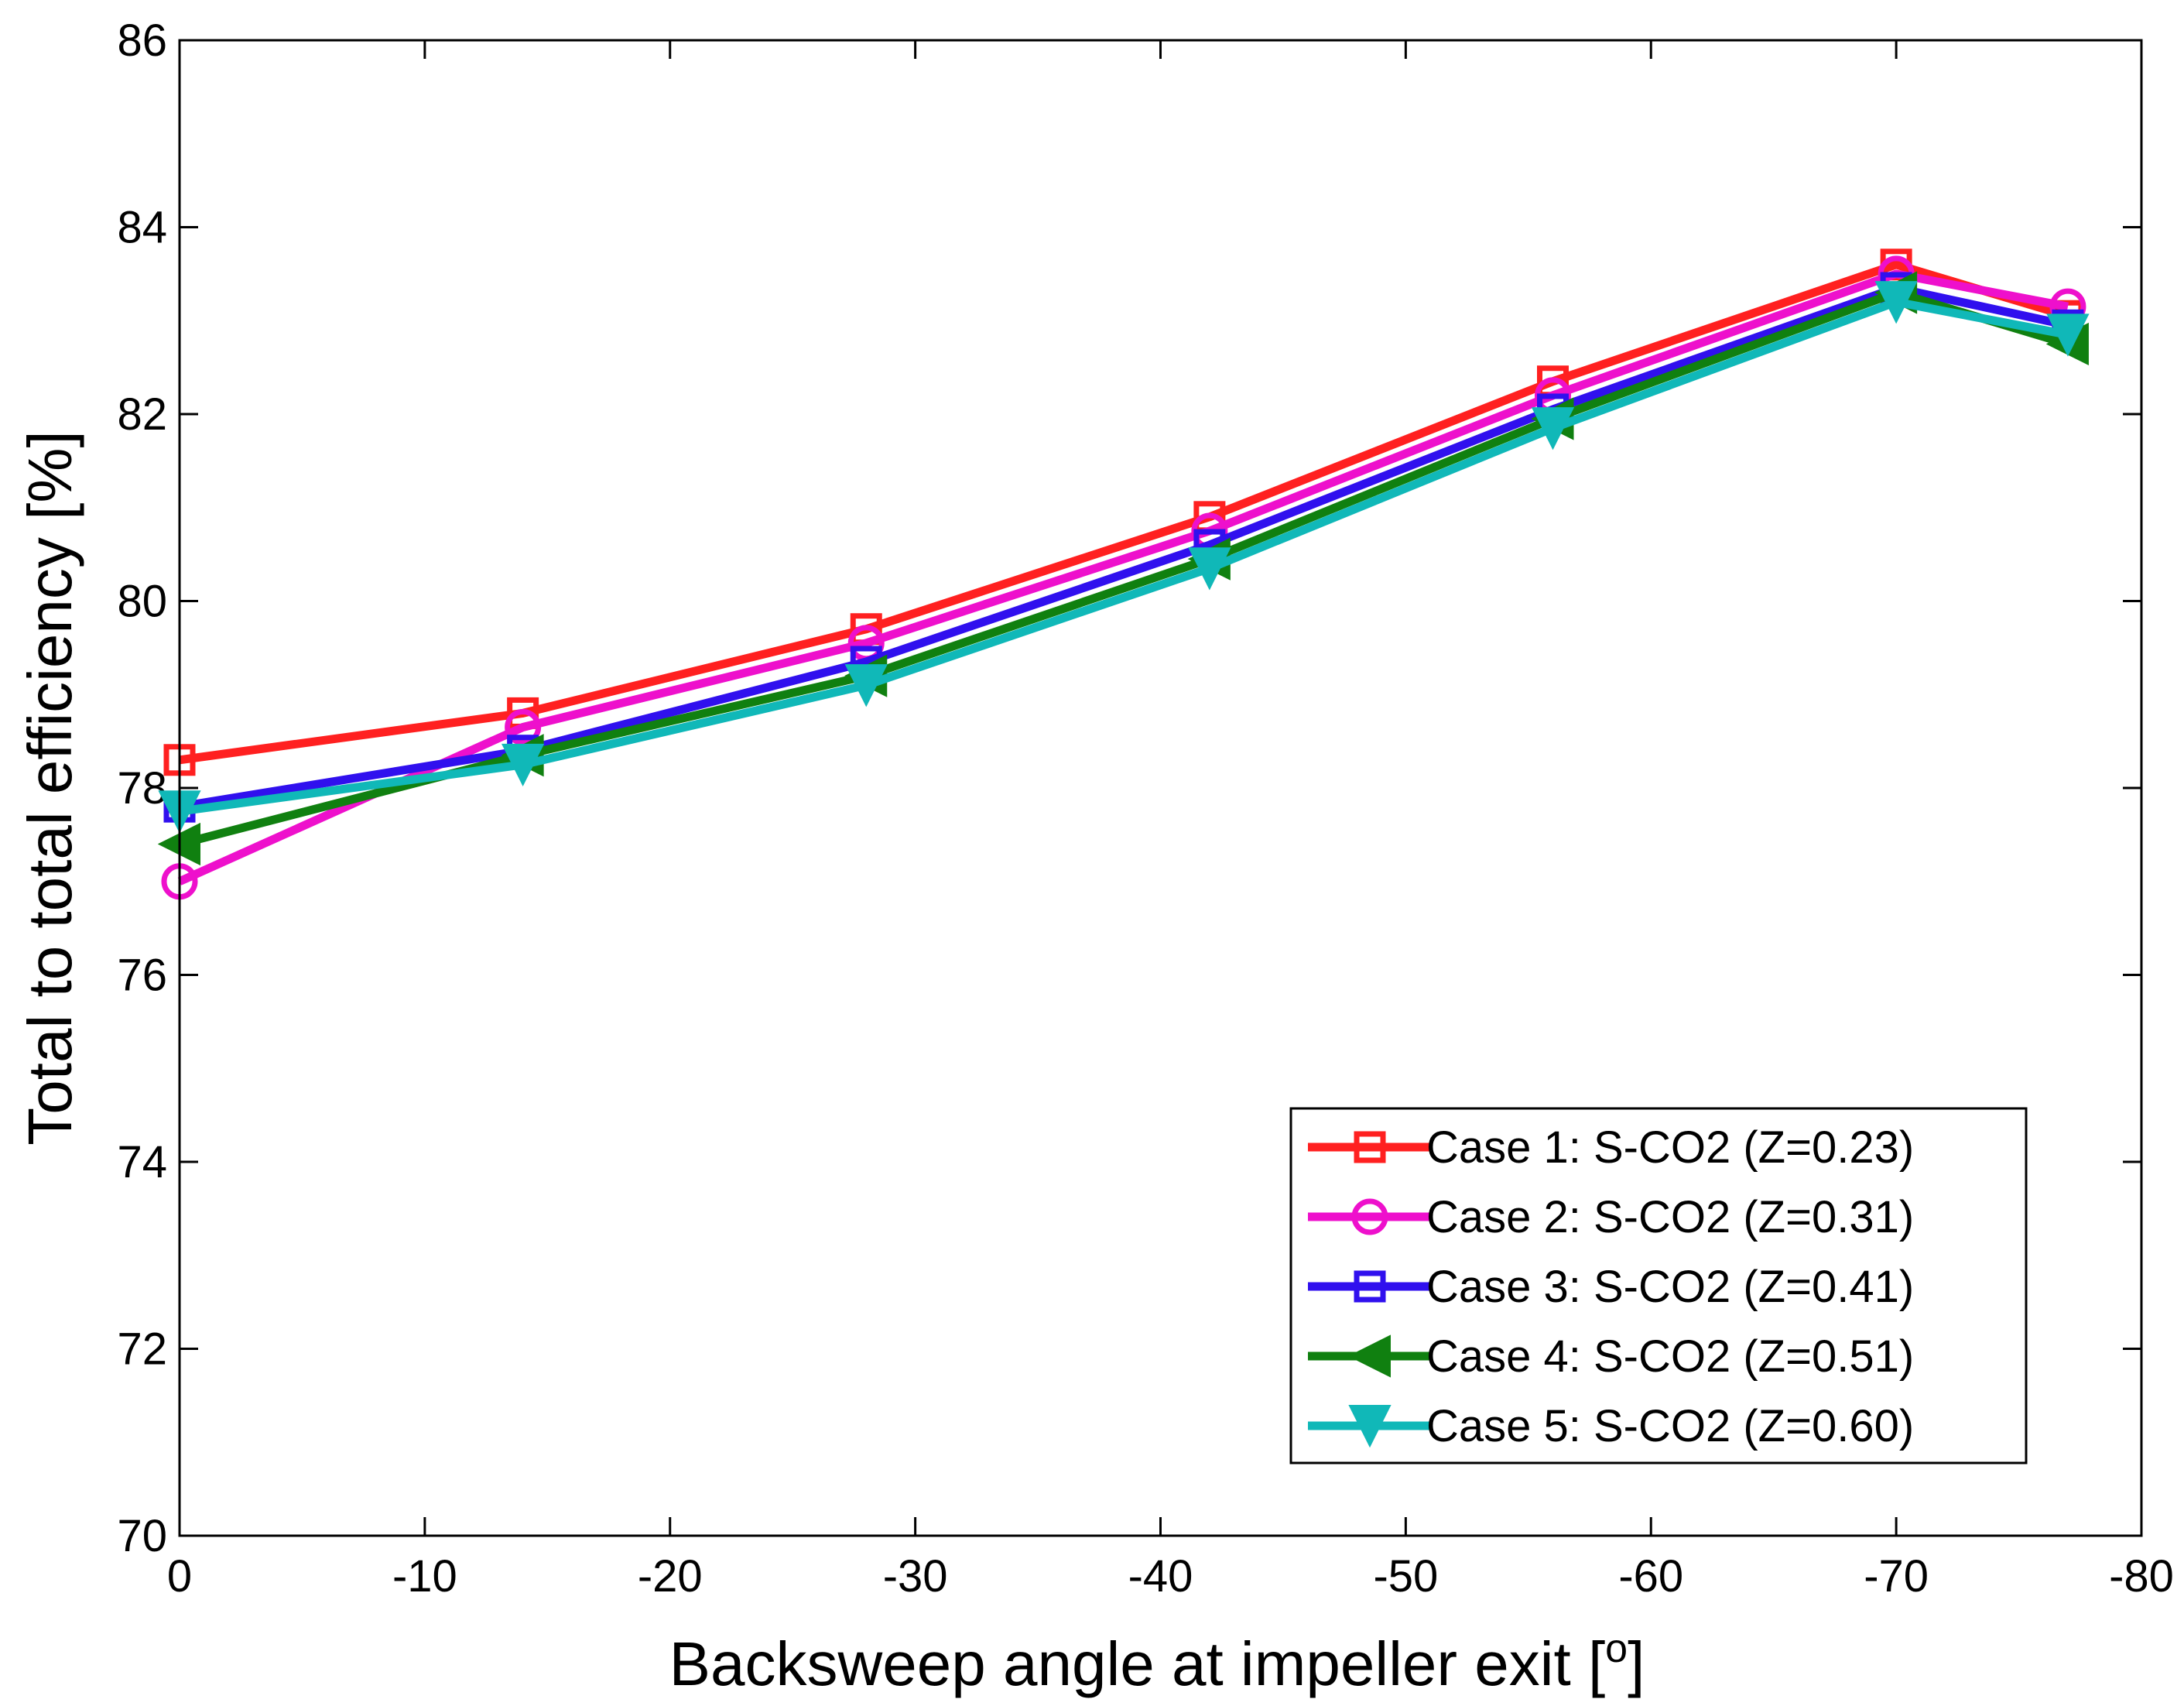  I want to click on x-tick-label: -70, so click(1896, 1576).